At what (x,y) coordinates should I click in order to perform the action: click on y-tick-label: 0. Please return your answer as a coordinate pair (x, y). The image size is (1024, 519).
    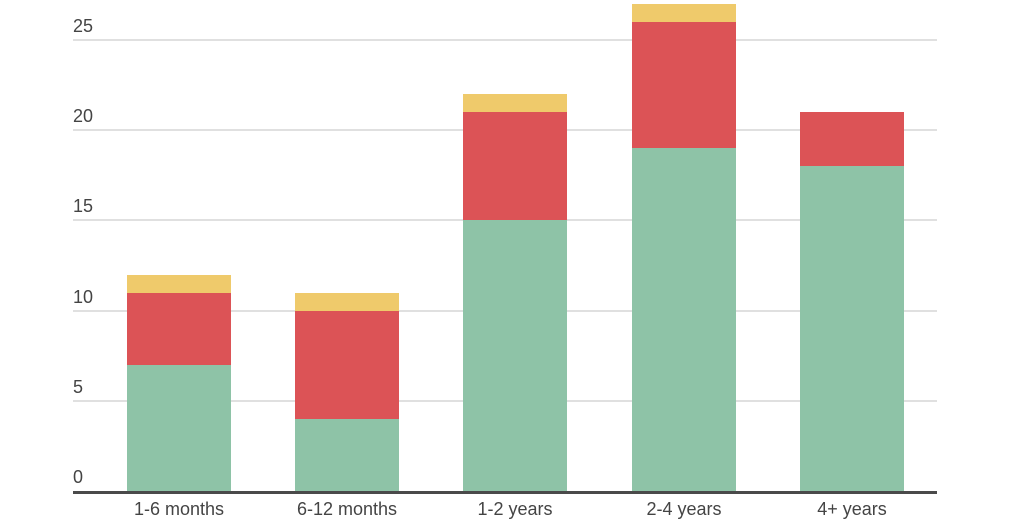
    Looking at the image, I should click on (78, 477).